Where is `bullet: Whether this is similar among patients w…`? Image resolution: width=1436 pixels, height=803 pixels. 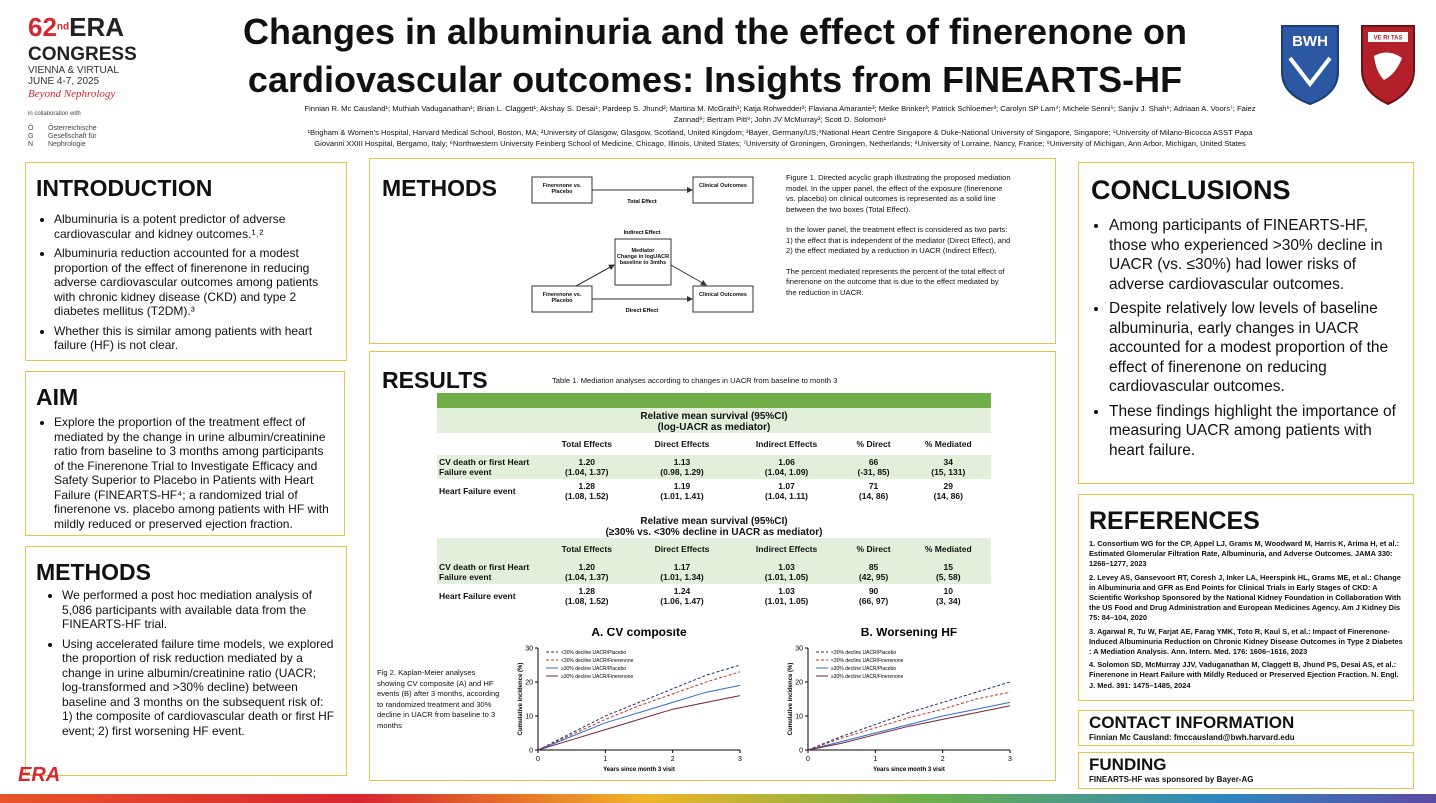 bullet: Whether this is similar among patients w… is located at coordinates (195, 338).